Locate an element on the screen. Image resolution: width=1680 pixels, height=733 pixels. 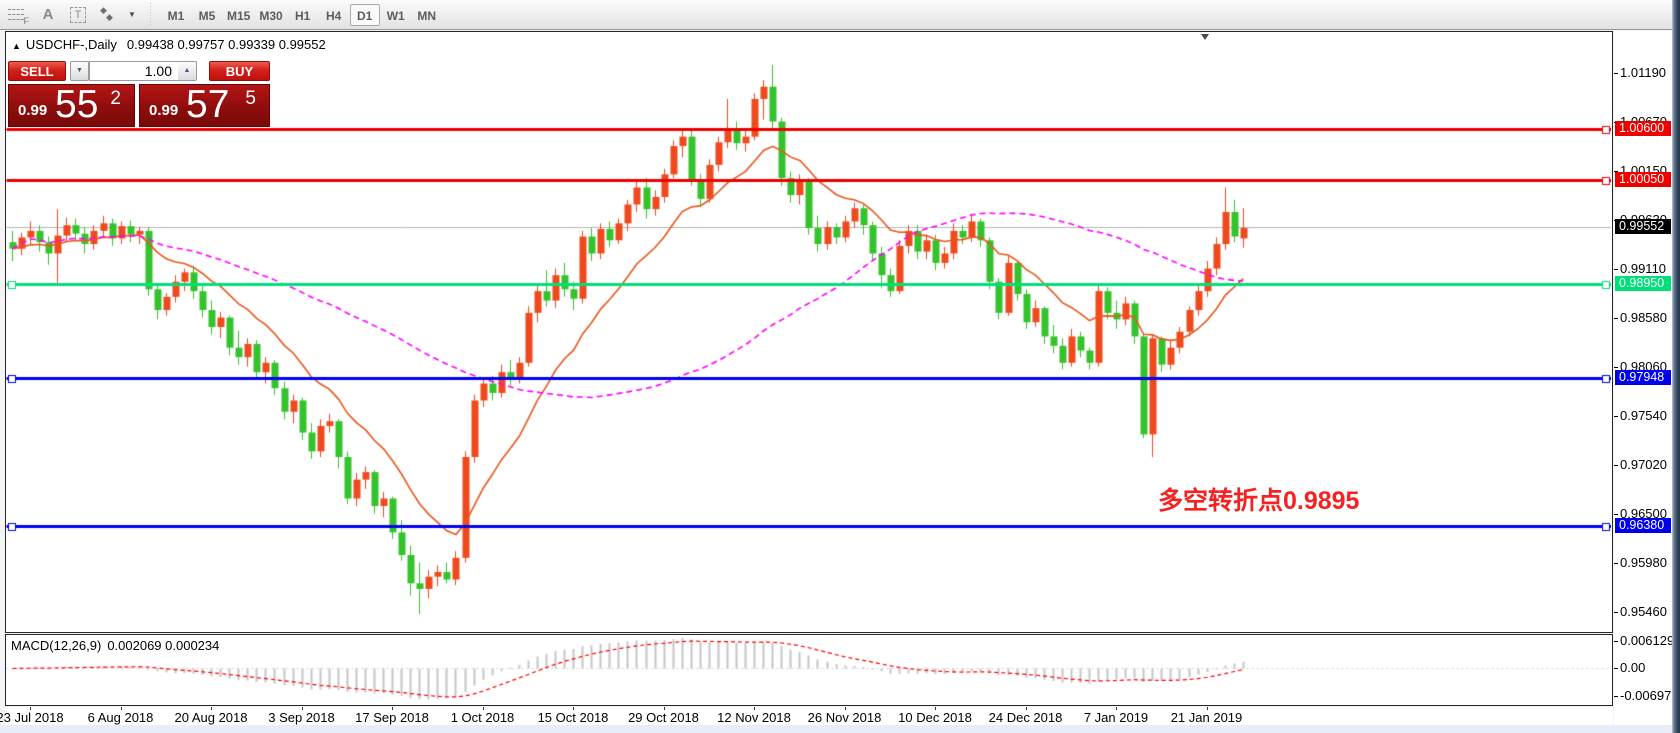
time-axis-label: 17 Sep 2018 is located at coordinates (392, 717).